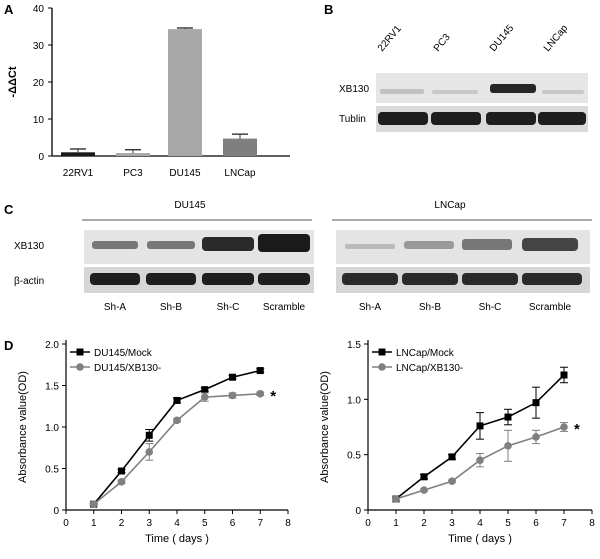 The width and height of the screenshot is (600, 559). I want to click on bar-chart-expression: 0 10 20 30 40 22RV1 PC3 DU145 LNCap -ΔΔCt, so click(148, 91).